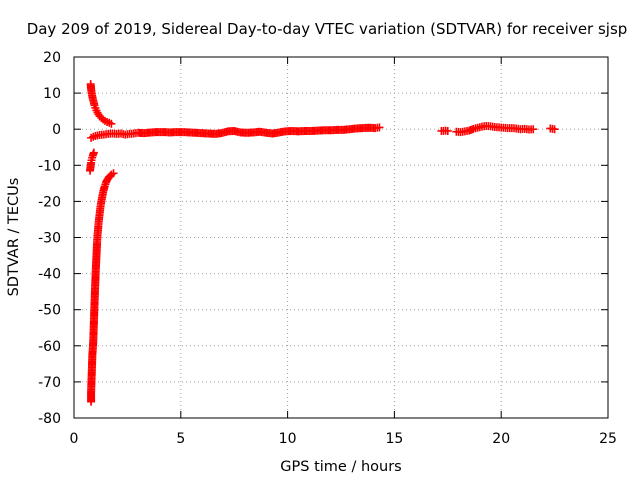 This screenshot has width=640, height=480. What do you see at coordinates (394, 439) in the screenshot?
I see `x-tick-label: 15` at bounding box center [394, 439].